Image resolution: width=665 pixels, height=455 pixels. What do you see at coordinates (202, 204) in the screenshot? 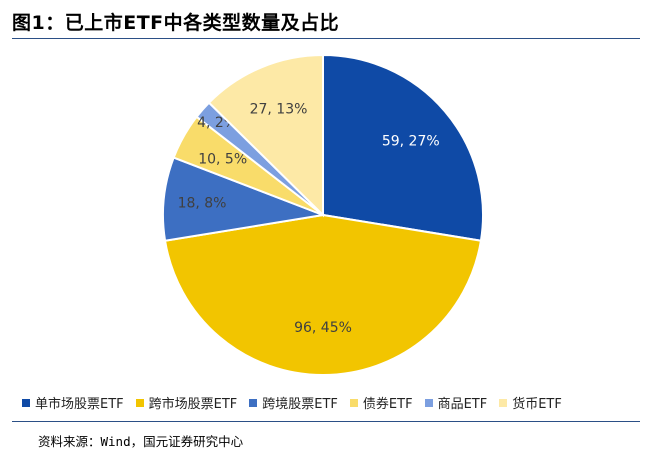
I see `slice-data-label: 18, 8%` at bounding box center [202, 204].